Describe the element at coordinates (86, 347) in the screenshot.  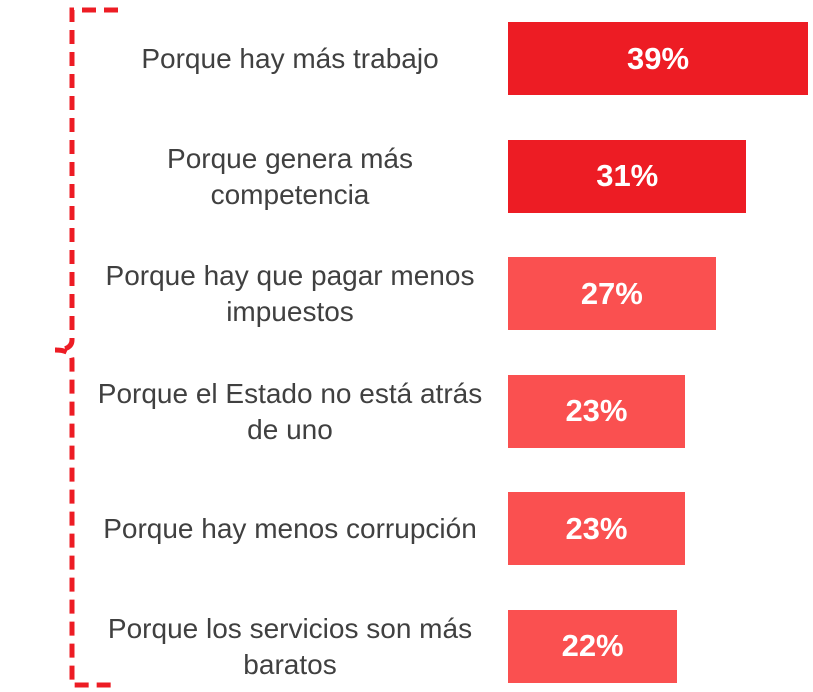
I see `dashed-bracket` at that location.